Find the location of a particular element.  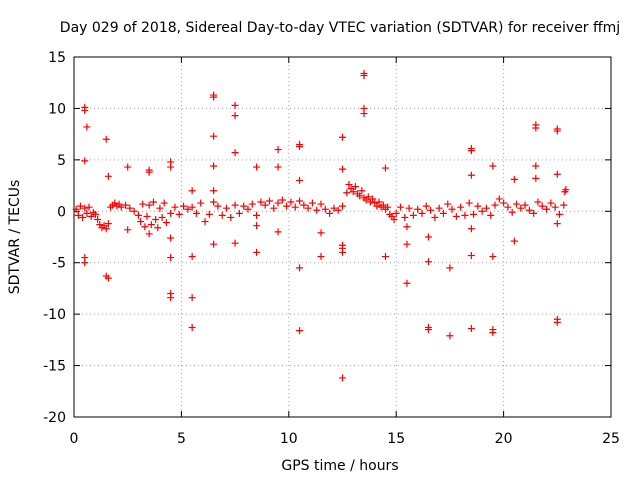

x-tick-label: 15 is located at coordinates (396, 439).